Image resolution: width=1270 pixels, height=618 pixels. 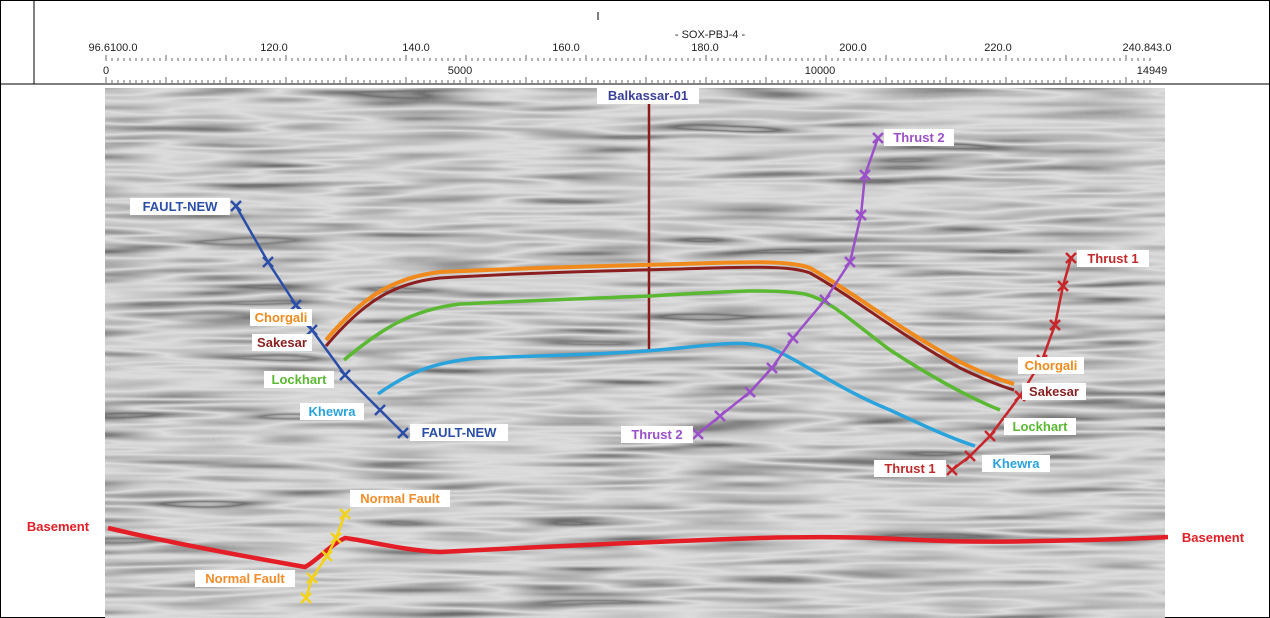 I want to click on basement-right-label: Basement, so click(x=1213, y=537).